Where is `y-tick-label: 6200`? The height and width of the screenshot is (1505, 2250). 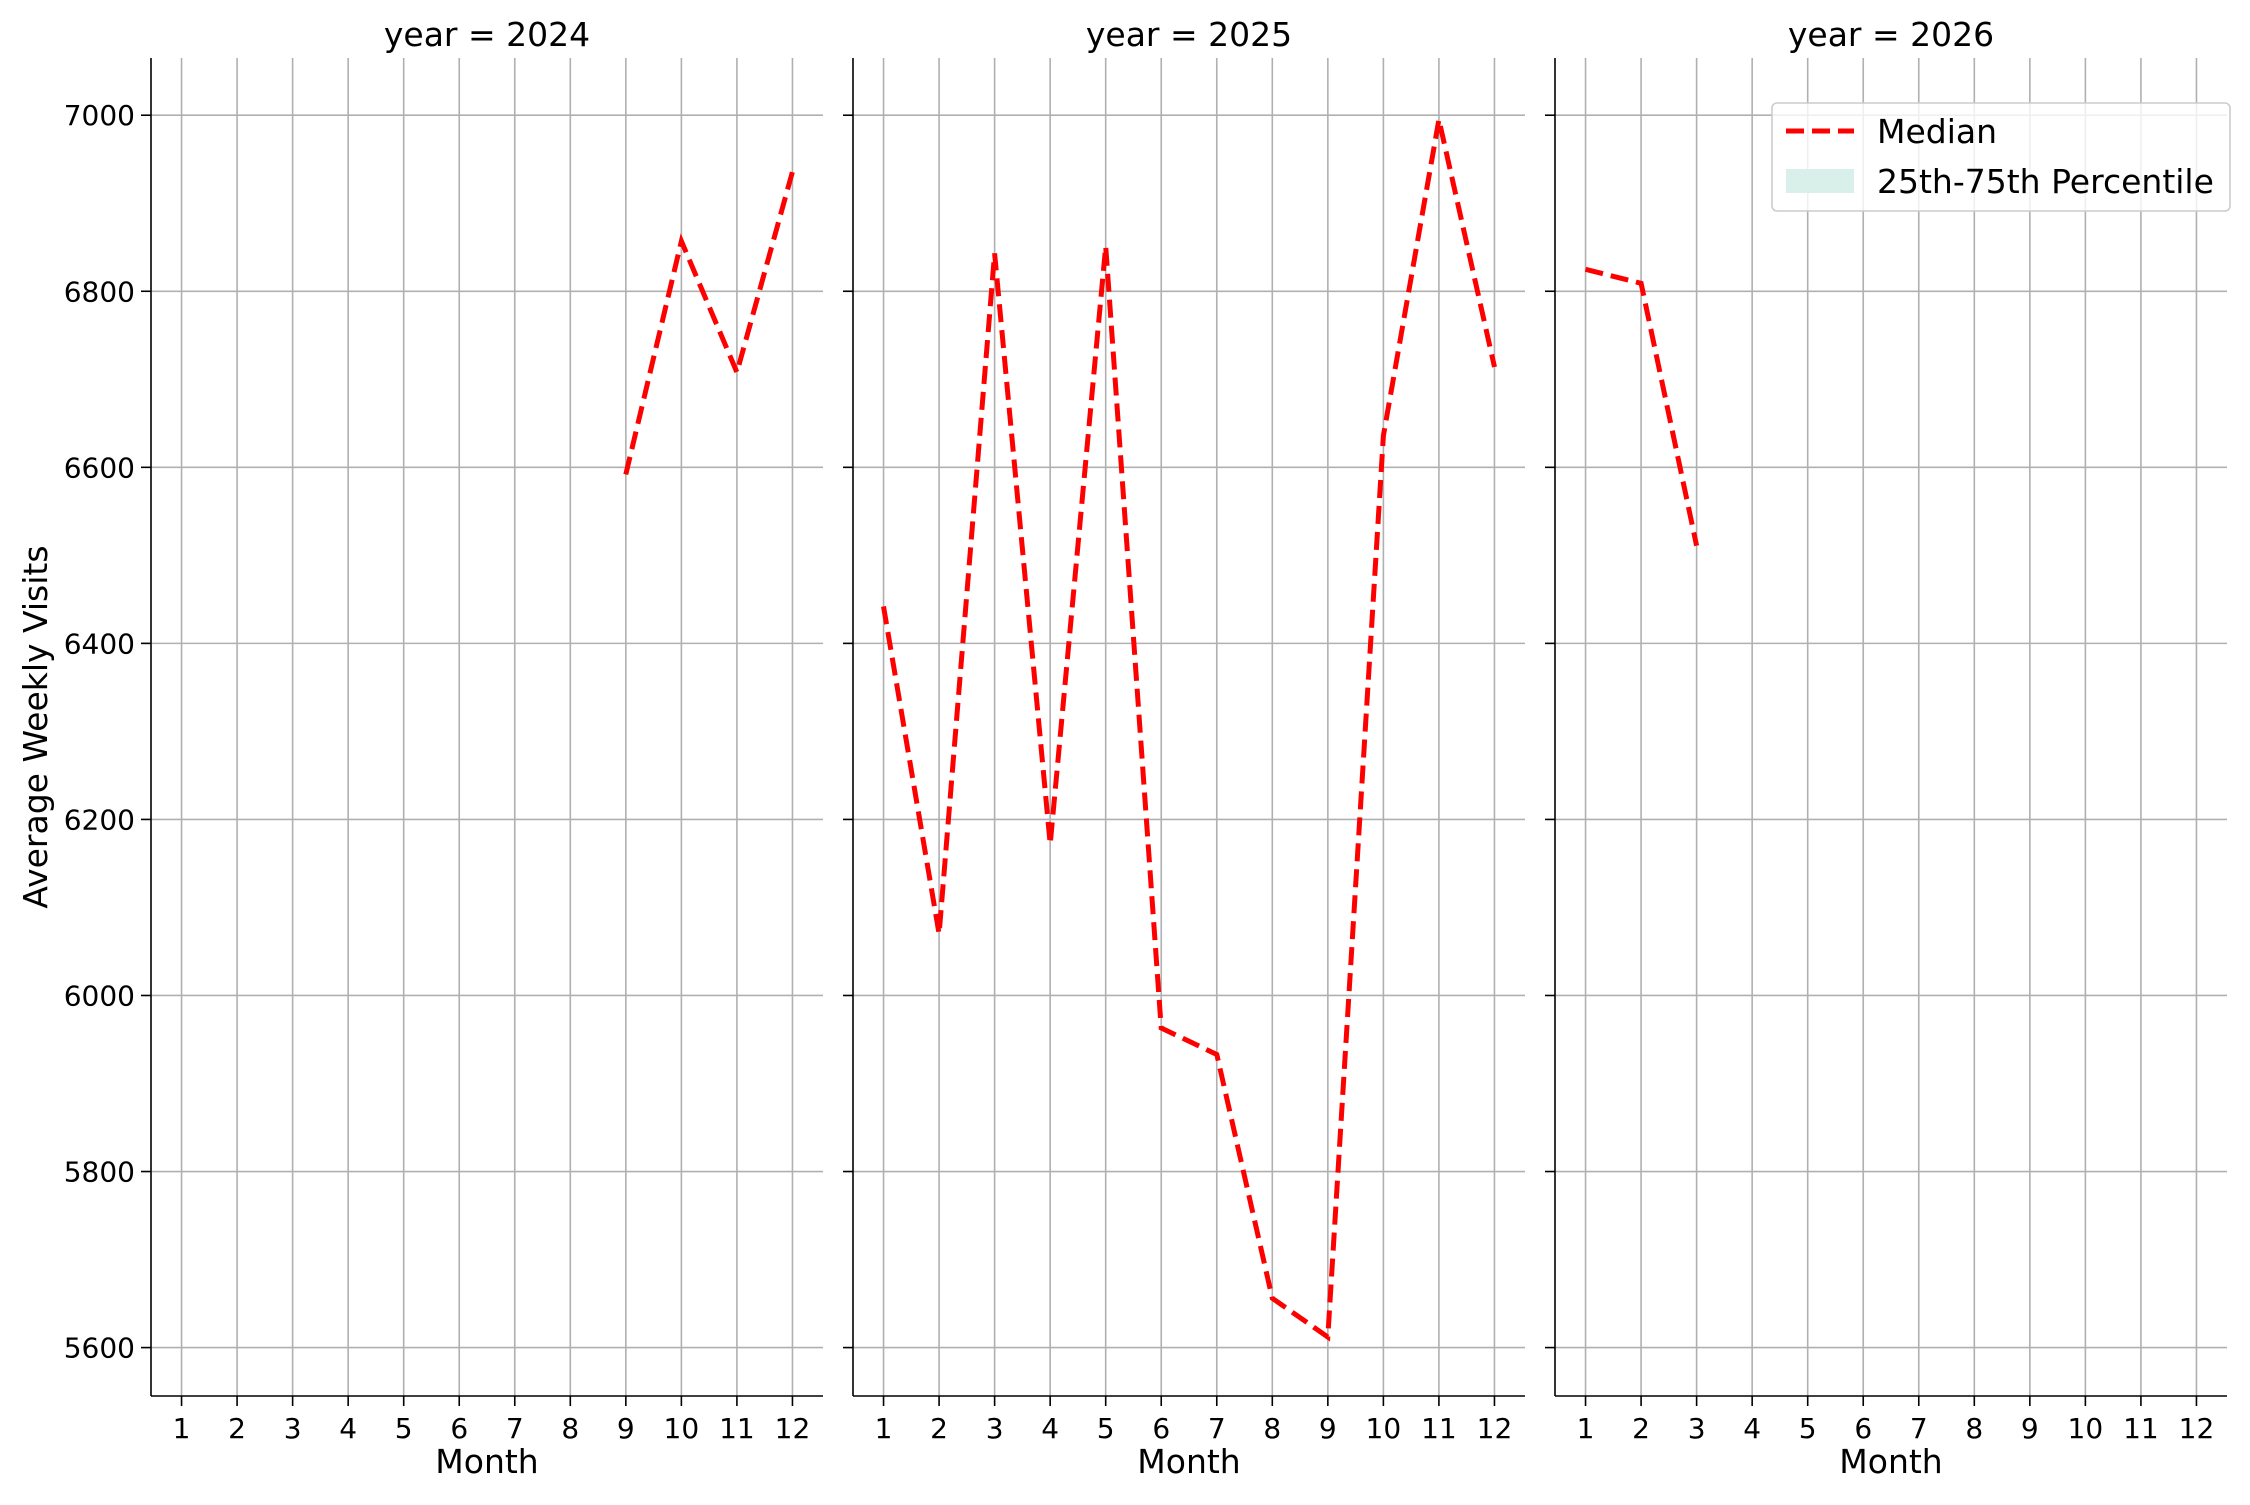
y-tick-label: 6200 is located at coordinates (99, 819).